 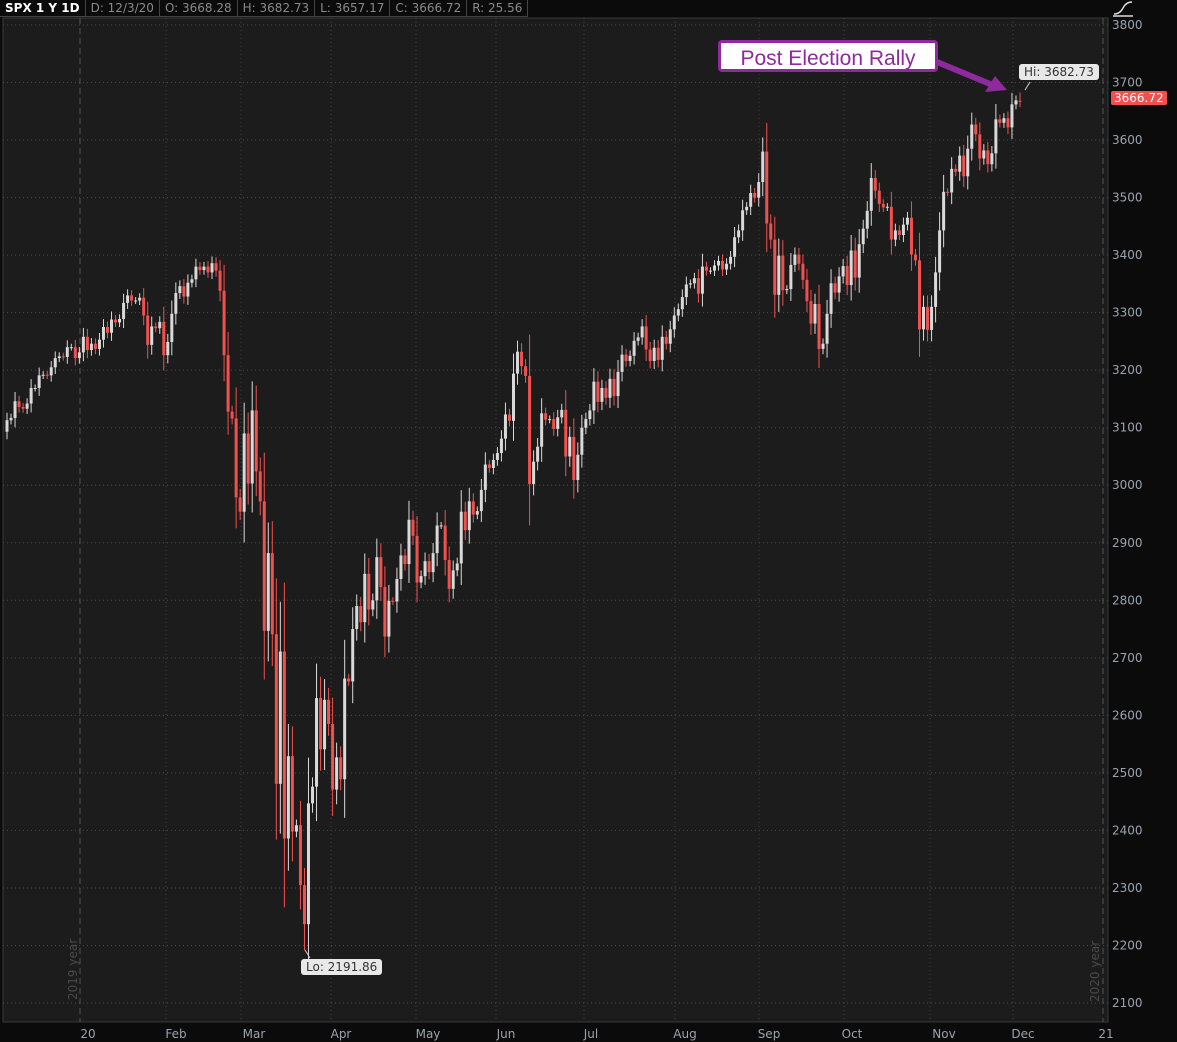 What do you see at coordinates (1127, 715) in the screenshot?
I see `y-tick-label: 2600` at bounding box center [1127, 715].